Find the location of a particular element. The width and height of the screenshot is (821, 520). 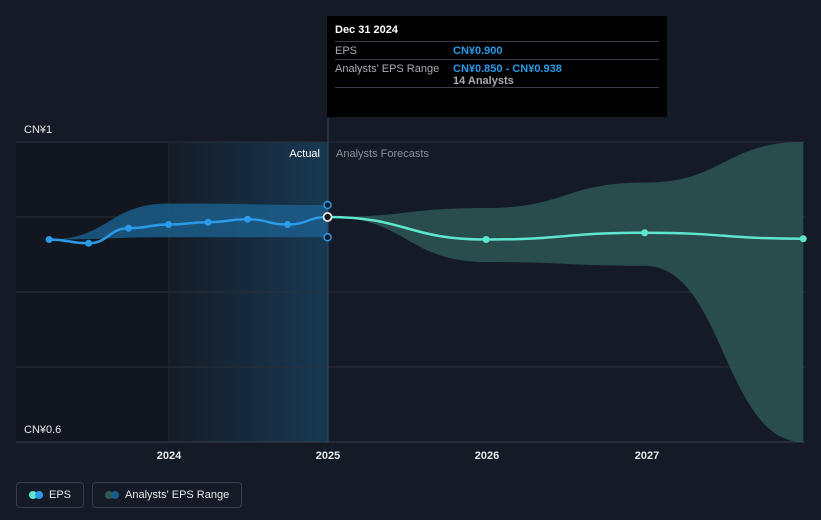

tooltip-range-values: CN¥0.850 - CN¥0.938 14 Analysts is located at coordinates (507, 75).